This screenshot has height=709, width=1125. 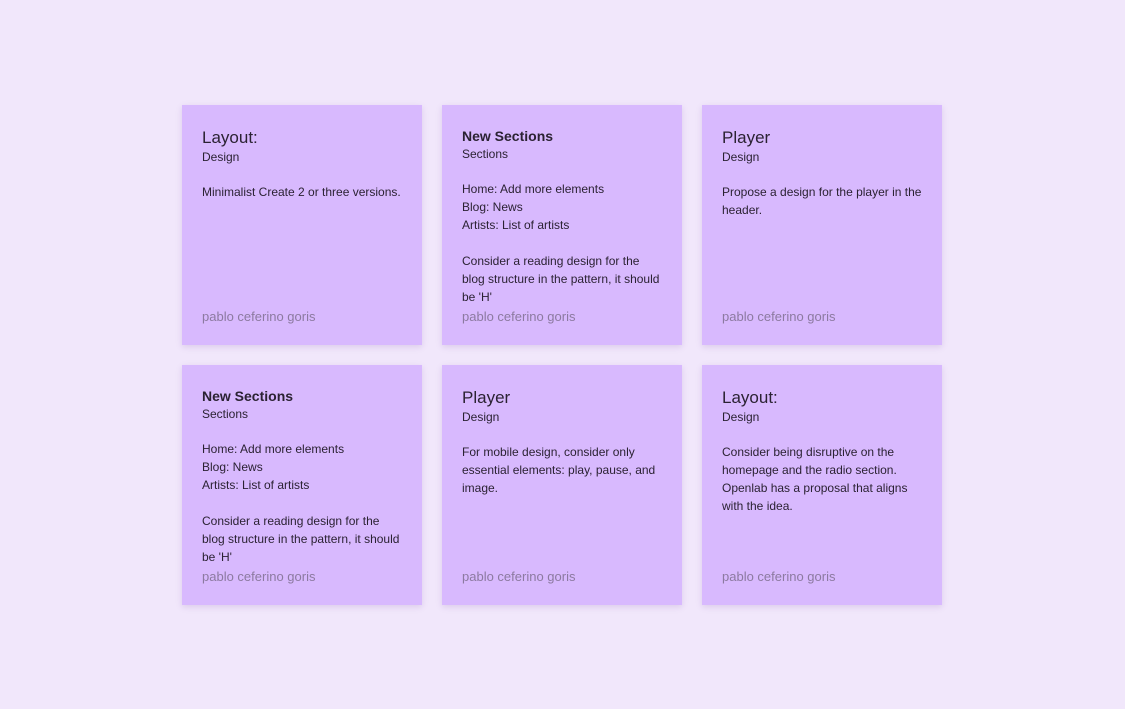 I want to click on note-body: Minimalist Create 2 or three versions., so click(x=301, y=192).